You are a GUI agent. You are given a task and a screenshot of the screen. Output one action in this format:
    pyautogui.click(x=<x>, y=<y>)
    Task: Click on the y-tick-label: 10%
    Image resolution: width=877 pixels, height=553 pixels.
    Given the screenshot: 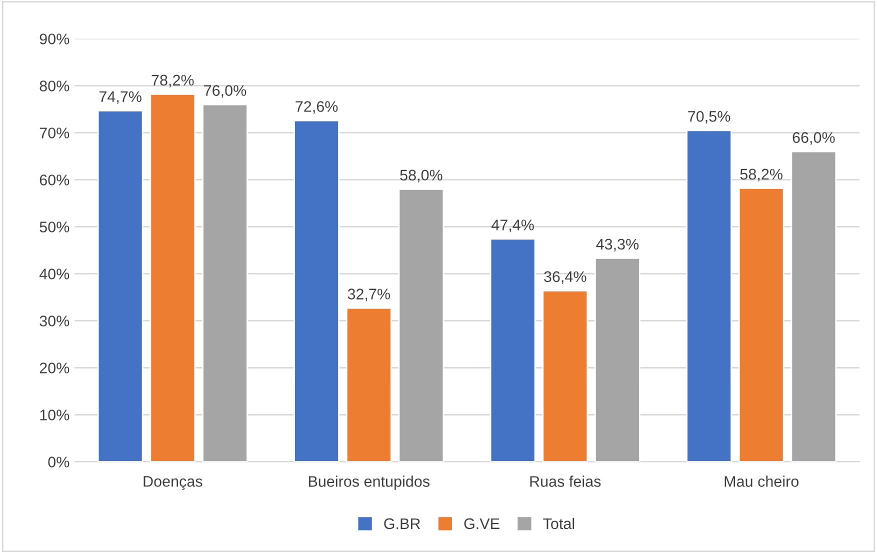 What is the action you would take?
    pyautogui.click(x=55, y=415)
    